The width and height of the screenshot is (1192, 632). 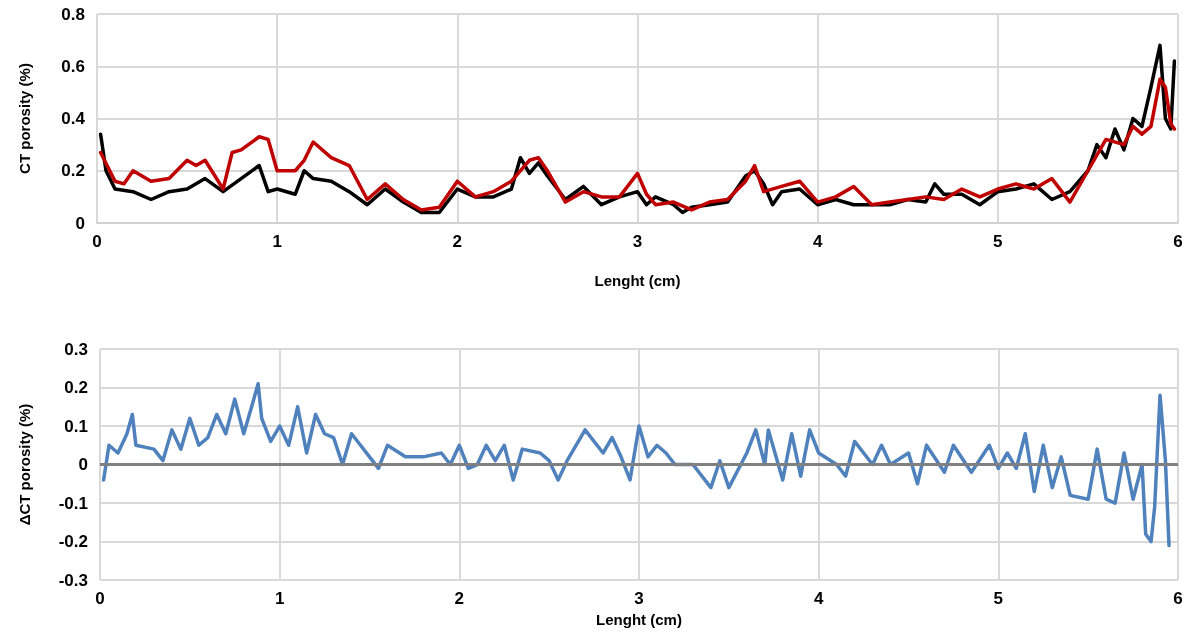 I want to click on y-tick-label: -0.2, so click(x=73, y=542).